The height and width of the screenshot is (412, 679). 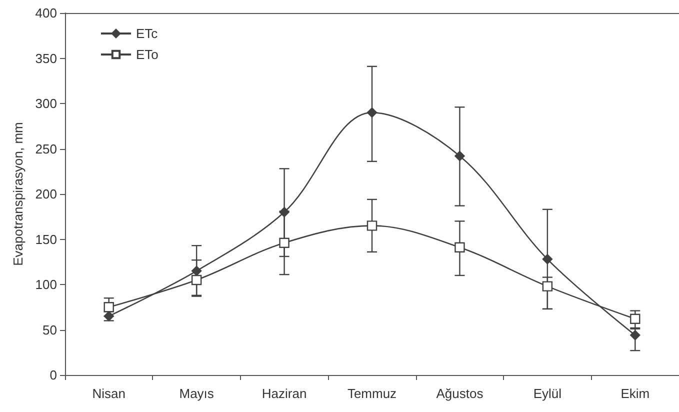 What do you see at coordinates (46, 103) in the screenshot?
I see `y-tick-label: 300` at bounding box center [46, 103].